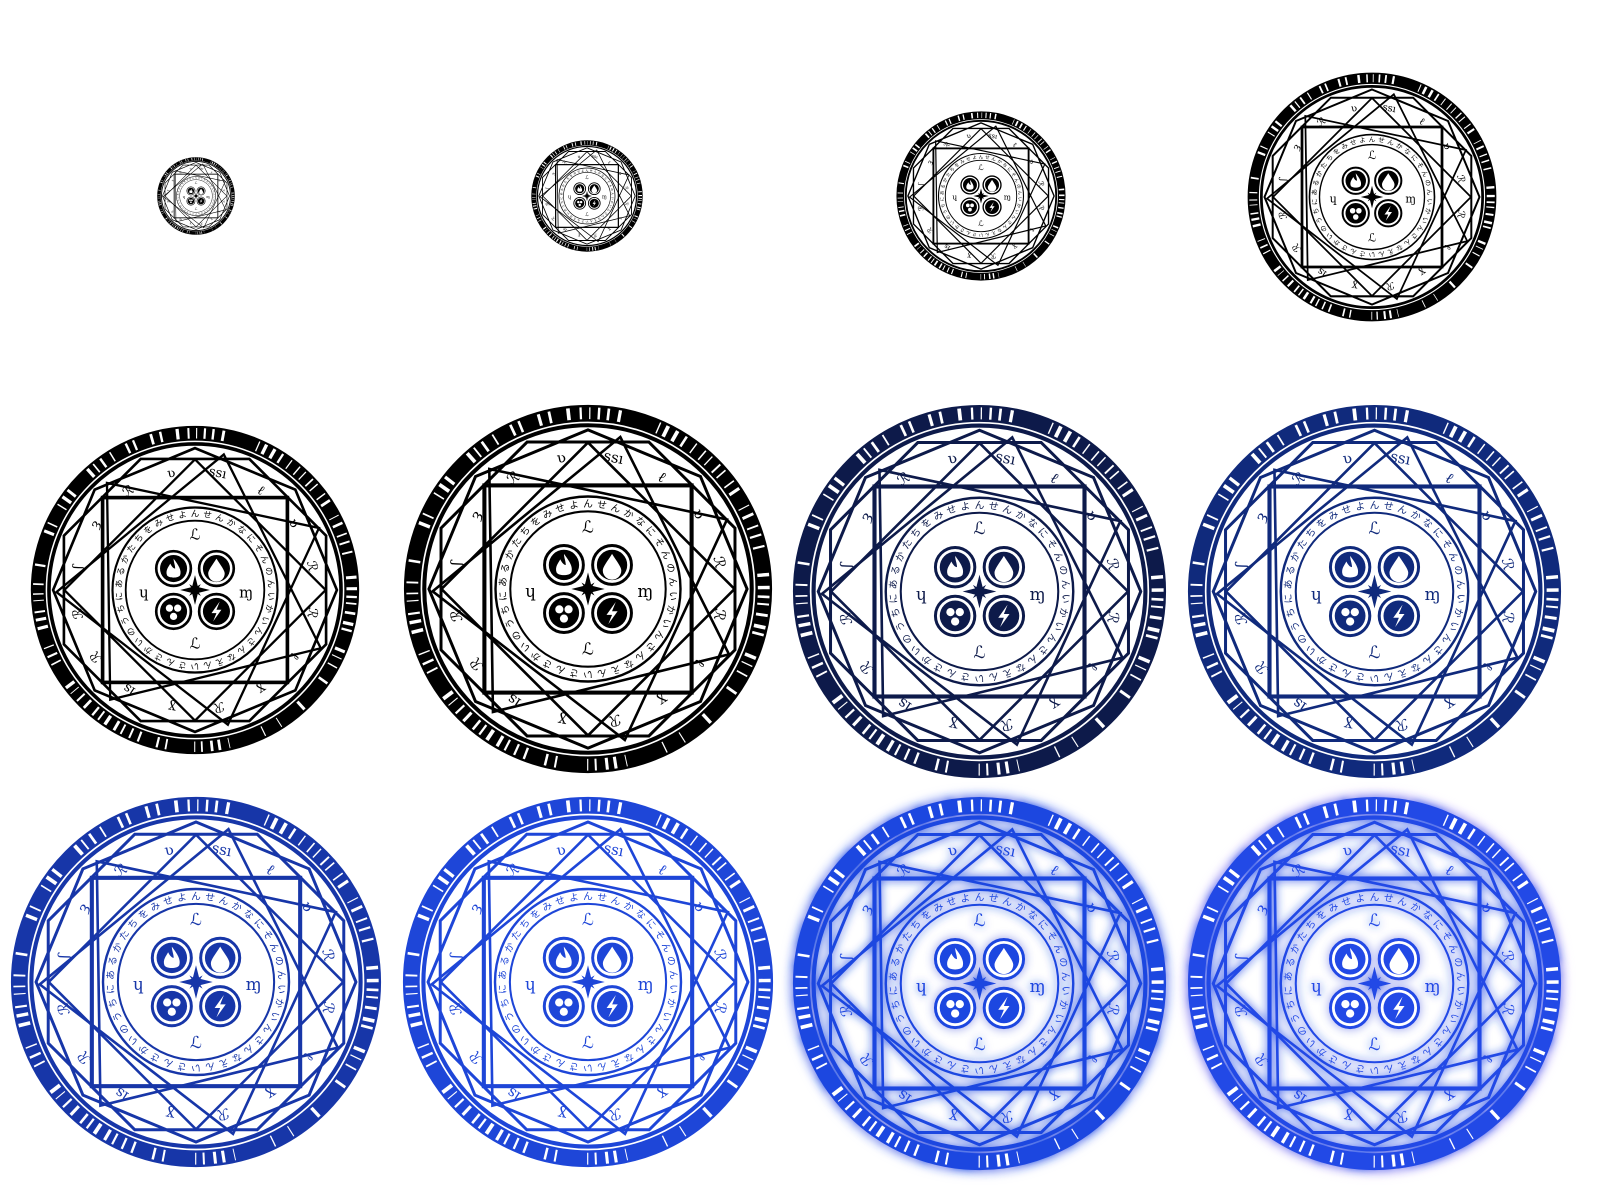 The width and height of the screenshot is (1600, 1200). I want to click on svg-text: な, so click(999, 230).